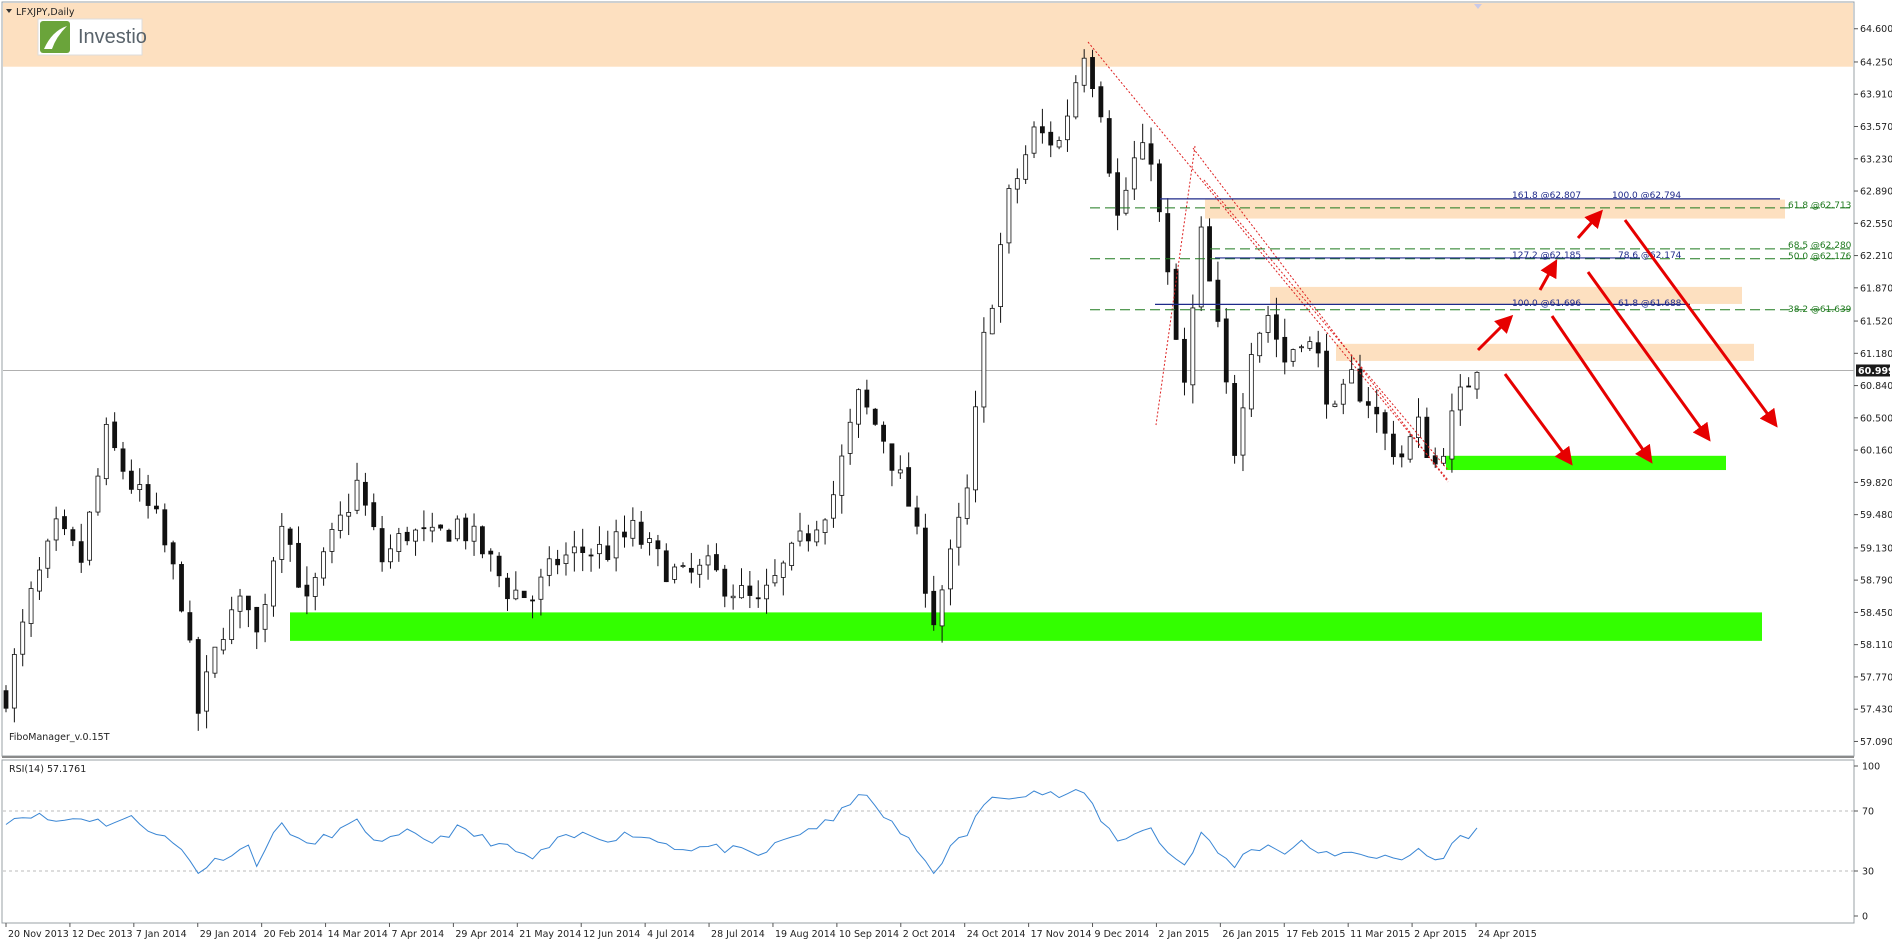 Image resolution: width=1892 pixels, height=942 pixels. What do you see at coordinates (112, 37) in the screenshot?
I see `logo-text: Investio` at bounding box center [112, 37].